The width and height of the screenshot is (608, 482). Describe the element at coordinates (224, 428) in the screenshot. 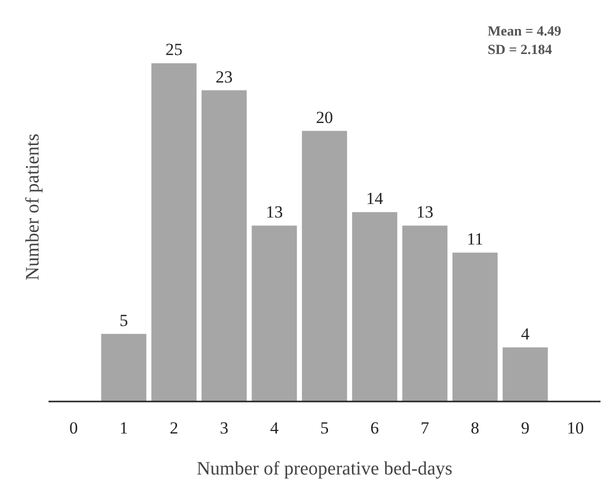

I see `x-tick-label: 3` at that location.